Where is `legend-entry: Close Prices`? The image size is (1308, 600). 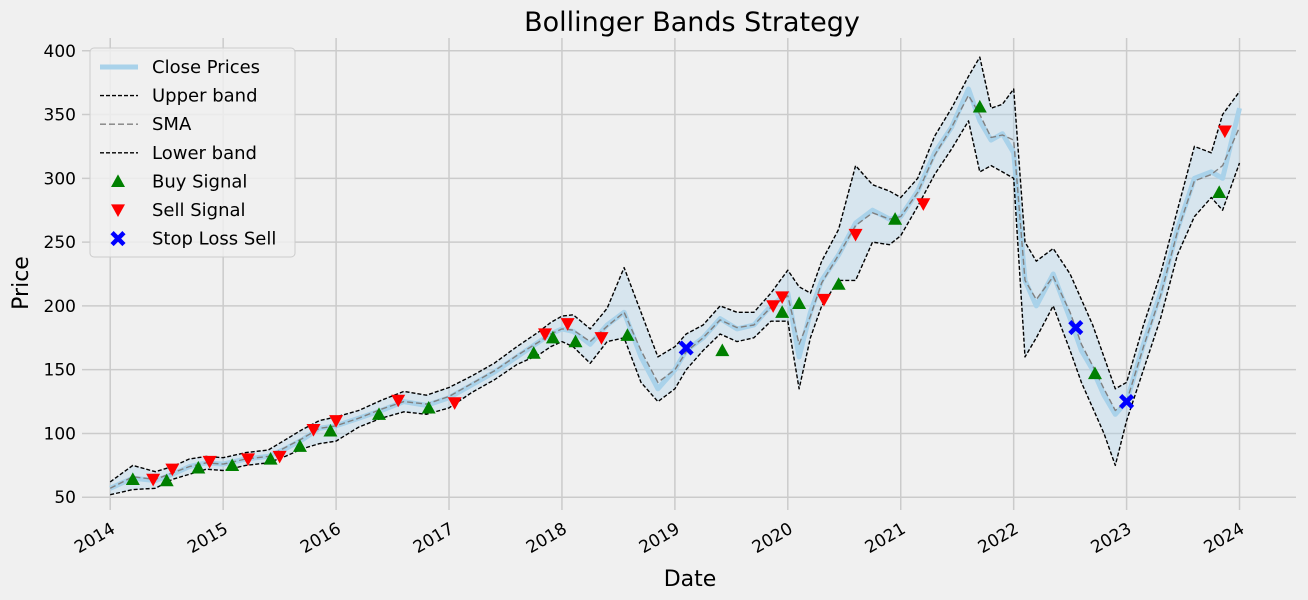 legend-entry: Close Prices is located at coordinates (180, 67).